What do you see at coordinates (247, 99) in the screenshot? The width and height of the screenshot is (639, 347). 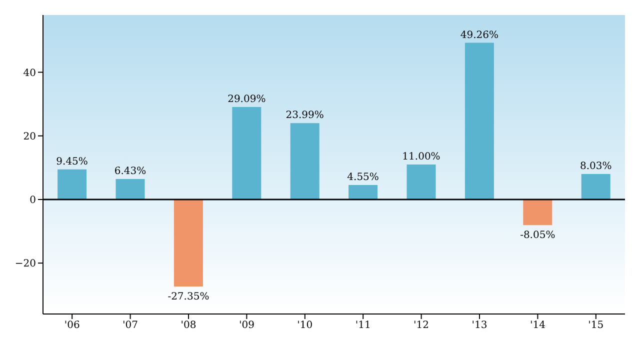 I see `data-label: 29.09%` at bounding box center [247, 99].